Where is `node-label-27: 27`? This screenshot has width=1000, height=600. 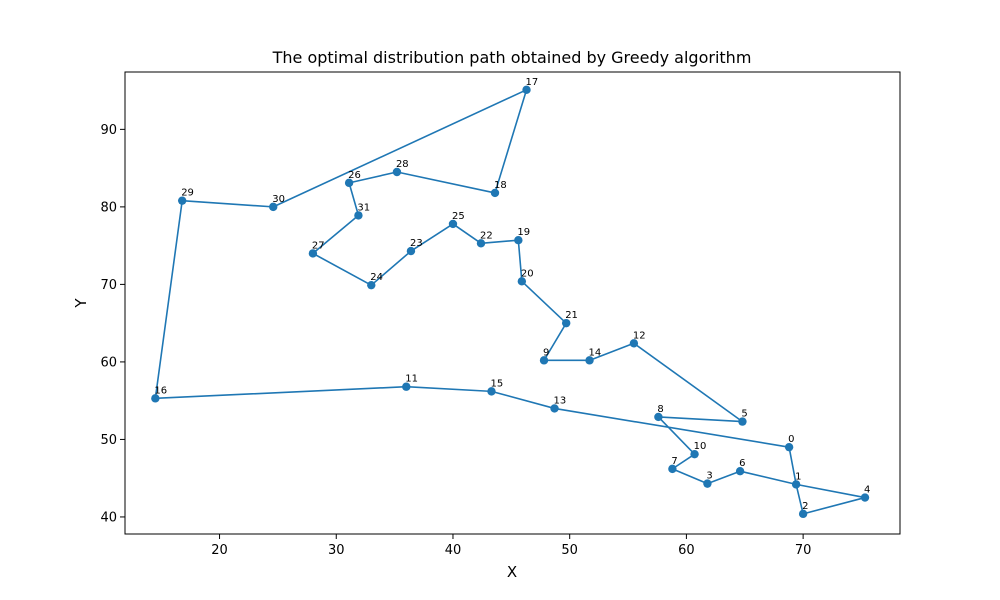
node-label-27: 27 is located at coordinates (318, 245).